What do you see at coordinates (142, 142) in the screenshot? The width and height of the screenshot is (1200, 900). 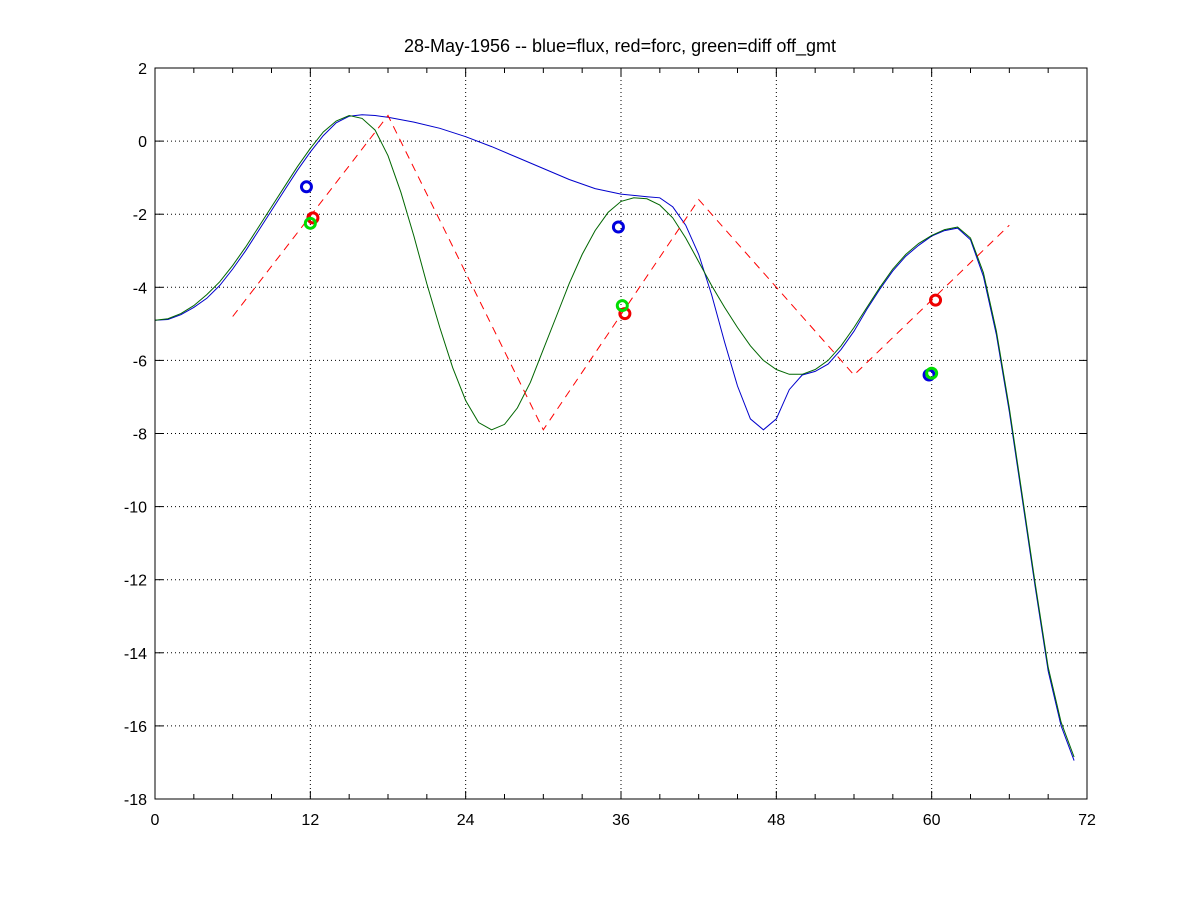 I see `y-tick-label: 0` at bounding box center [142, 142].